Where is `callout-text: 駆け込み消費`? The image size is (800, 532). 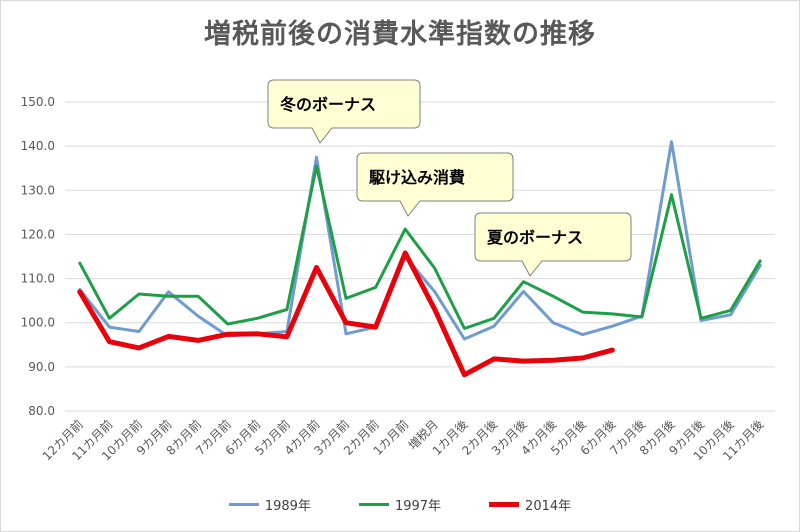 callout-text: 駆け込み消費 is located at coordinates (417, 177).